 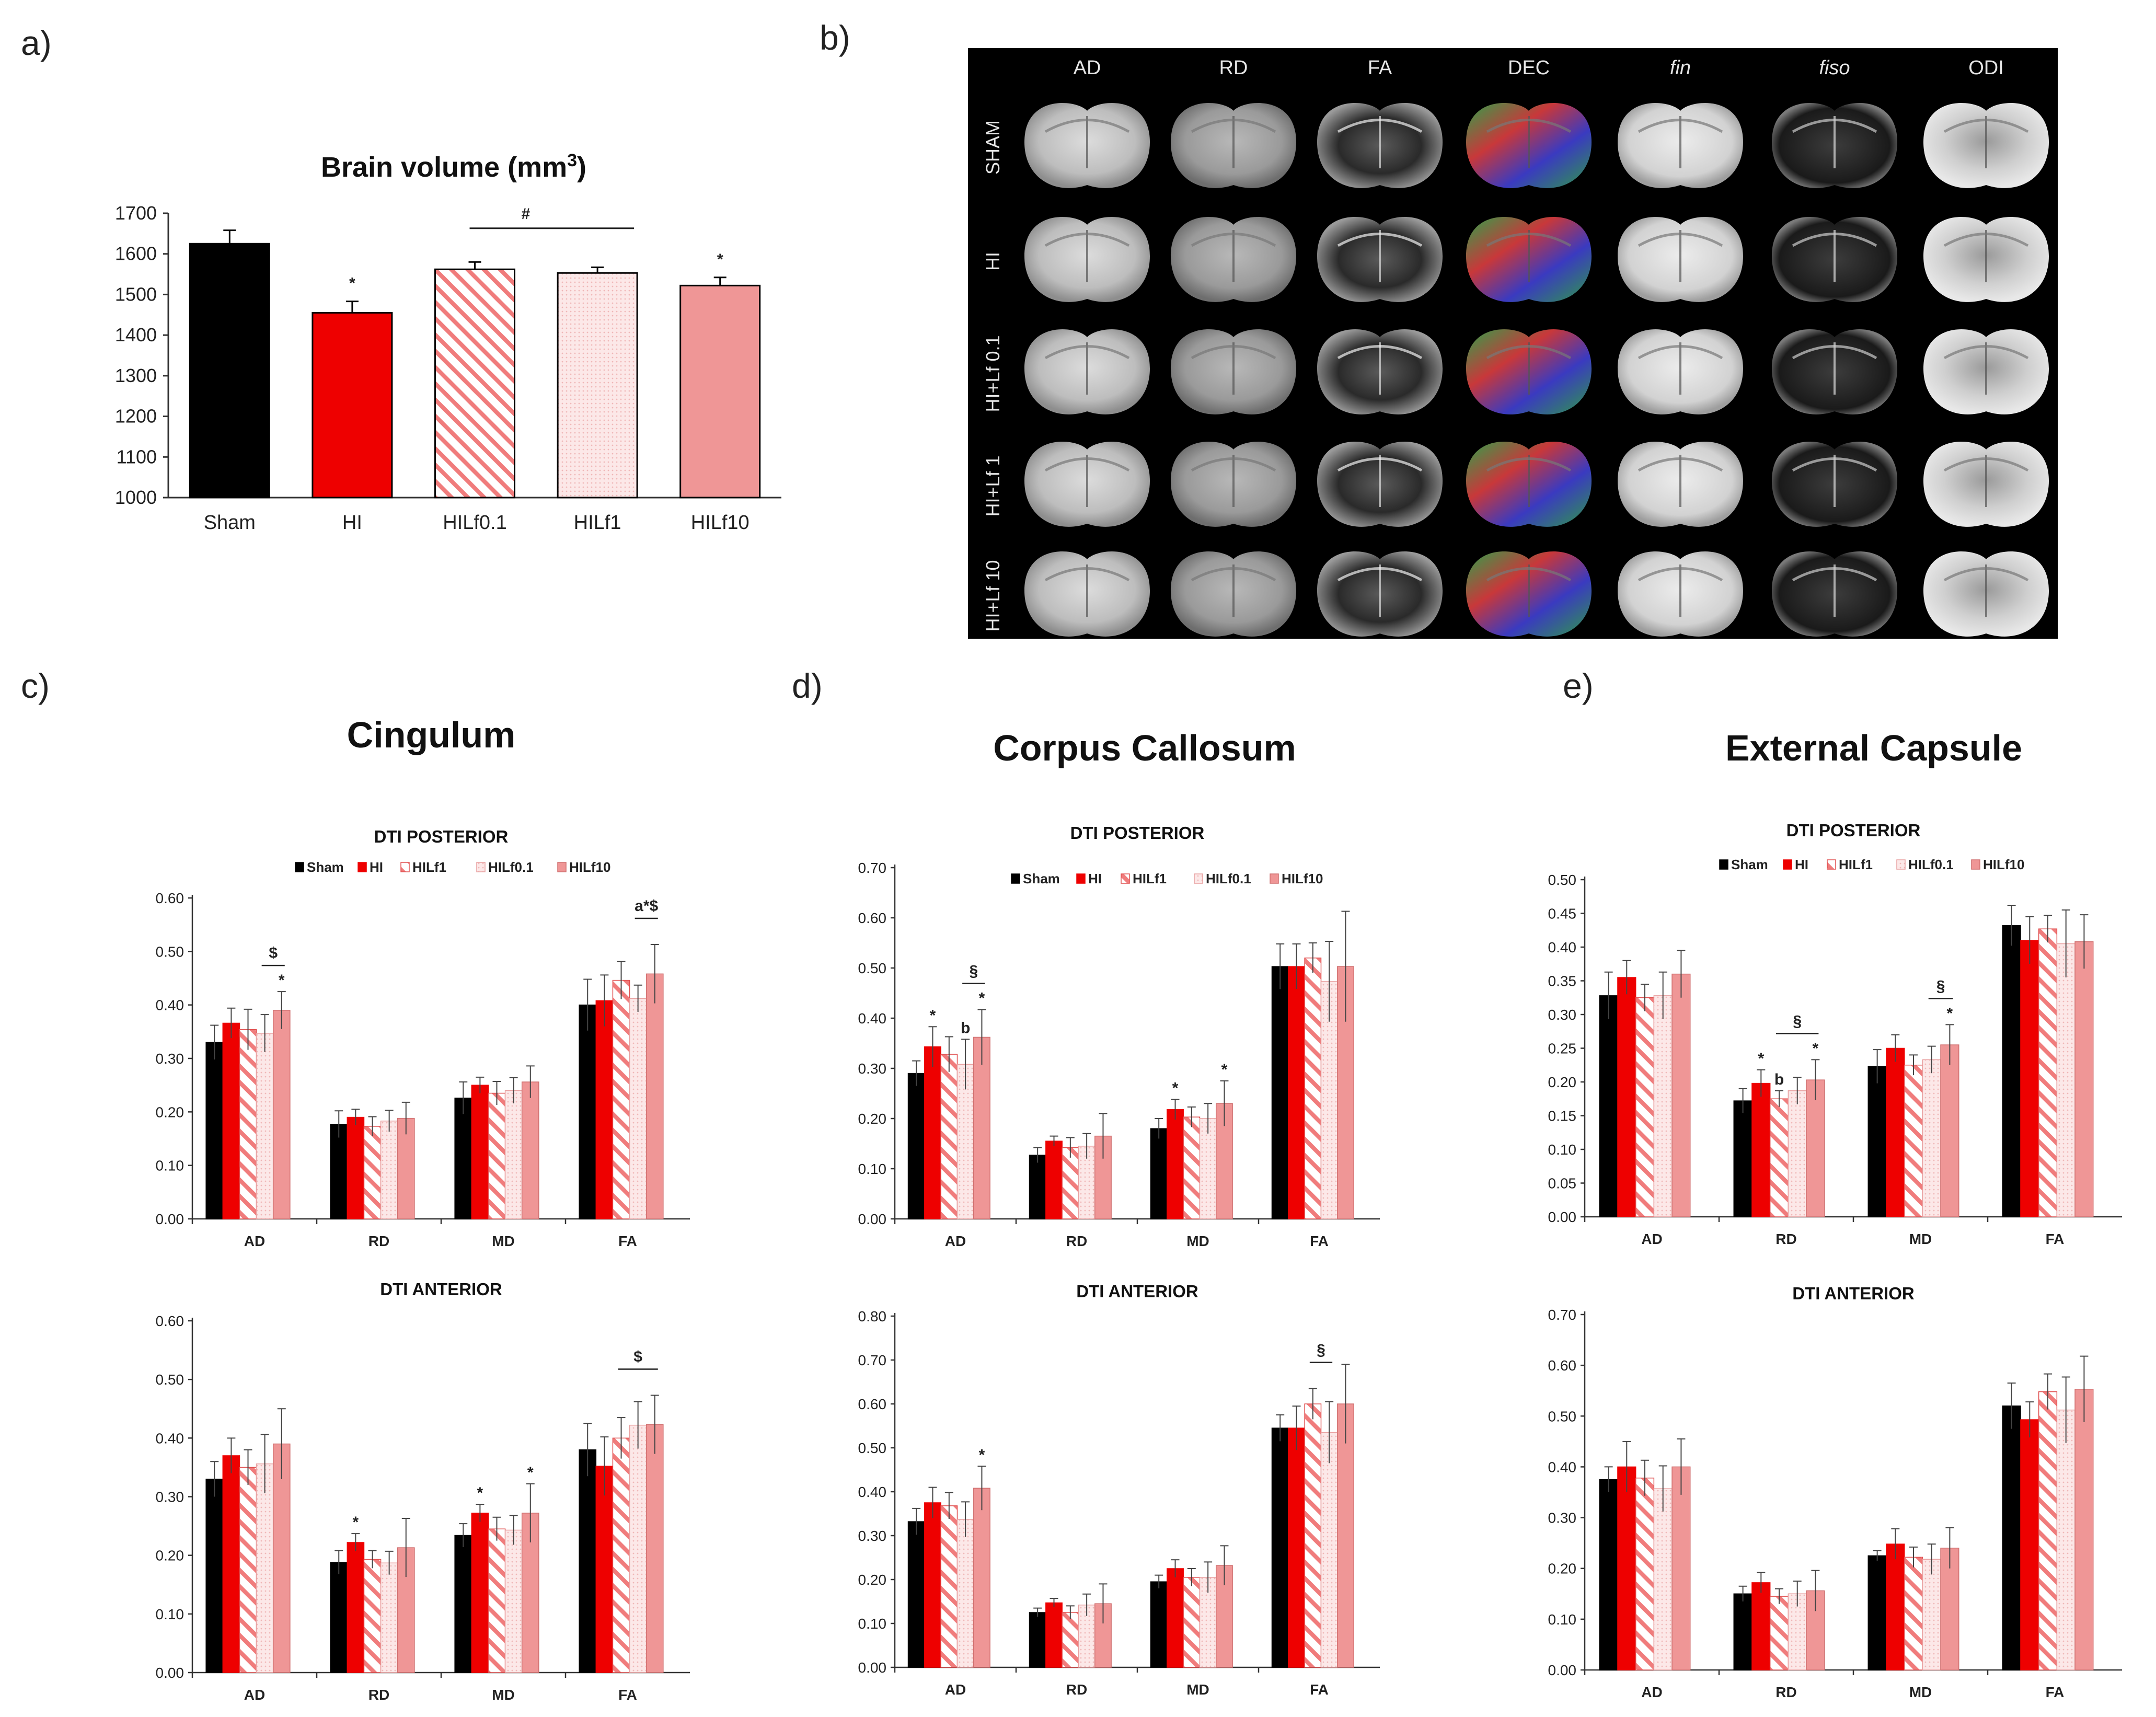 I want to click on significance-bracket-label: $, so click(x=273, y=953).